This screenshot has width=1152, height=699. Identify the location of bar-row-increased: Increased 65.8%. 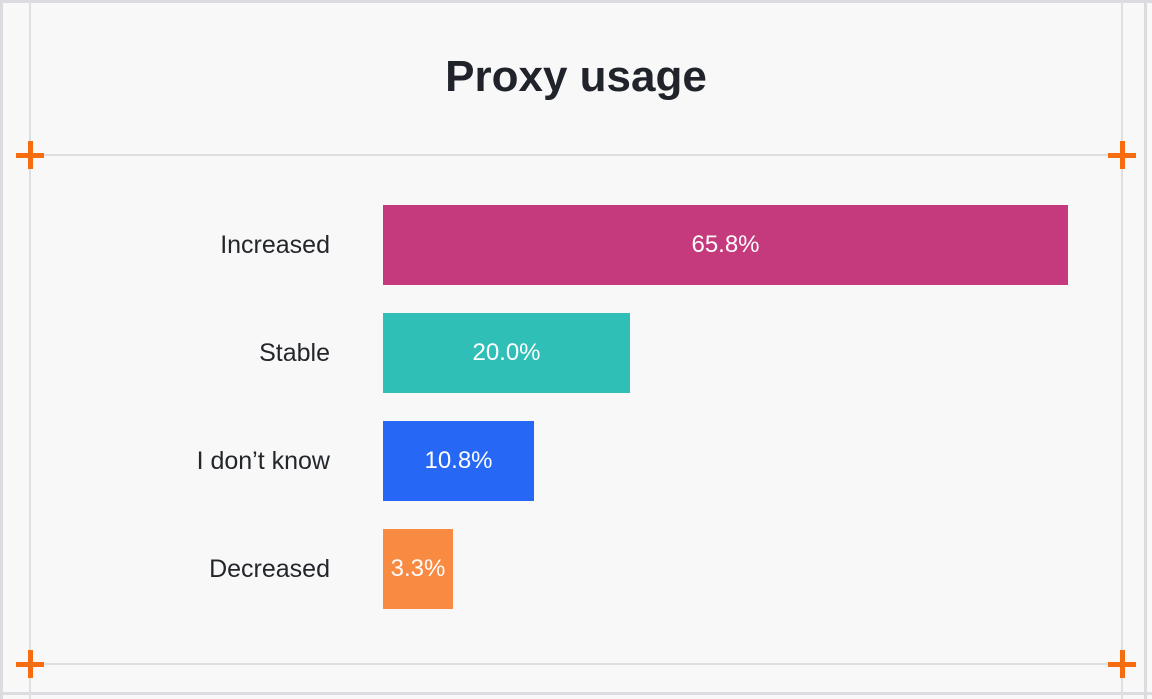
(576, 245).